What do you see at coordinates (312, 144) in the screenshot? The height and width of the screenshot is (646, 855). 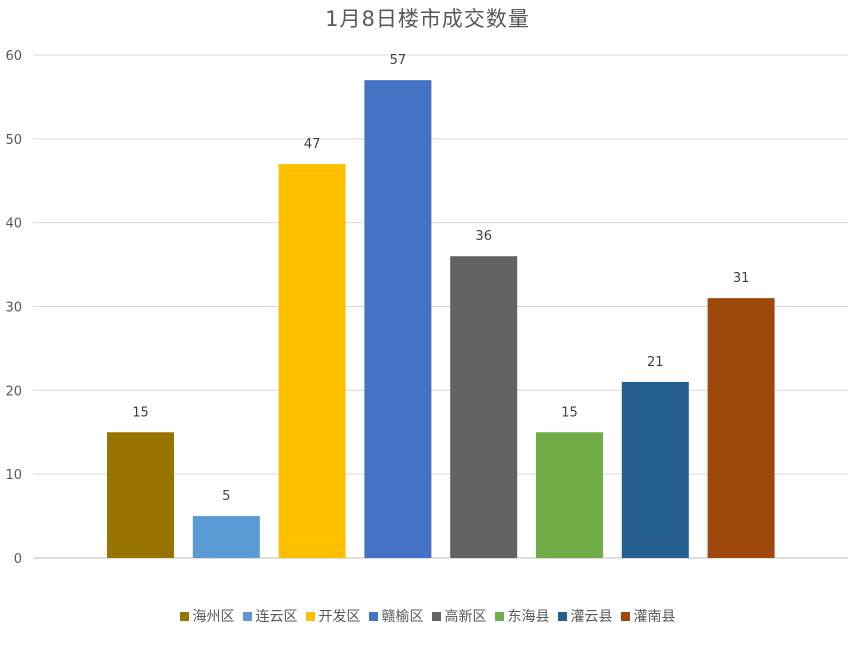 I see `data-label: 47` at bounding box center [312, 144].